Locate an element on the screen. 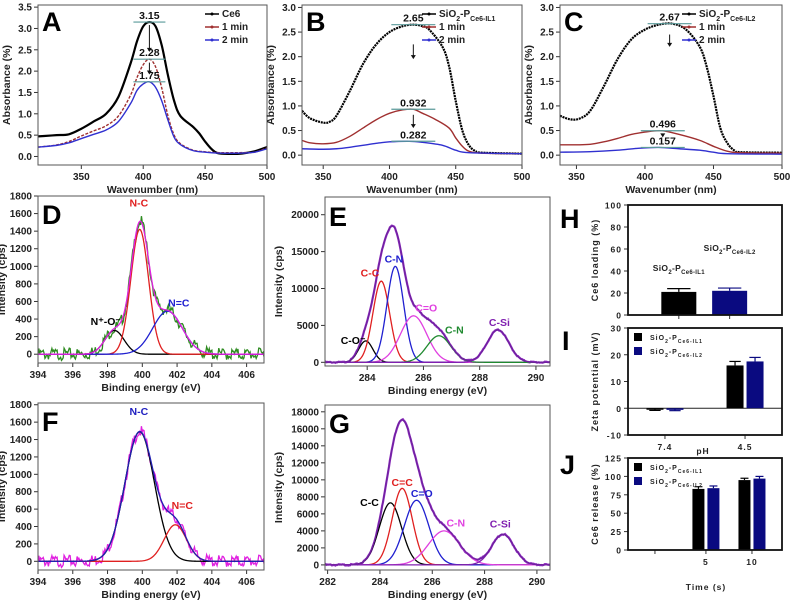  peak-label: N⁺-O⁻ is located at coordinates (106, 322).